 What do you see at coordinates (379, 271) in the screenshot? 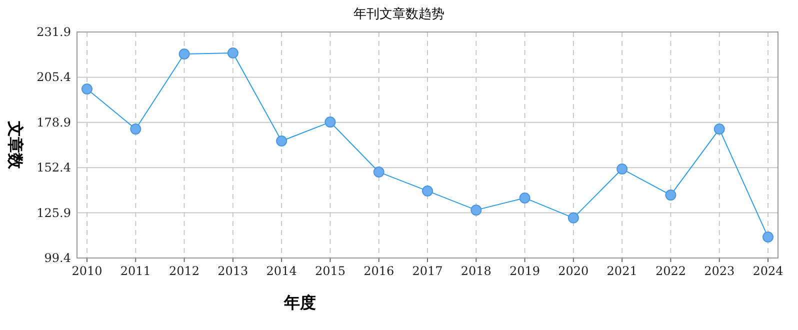
I see `x-tick-label: 2016` at bounding box center [379, 271].